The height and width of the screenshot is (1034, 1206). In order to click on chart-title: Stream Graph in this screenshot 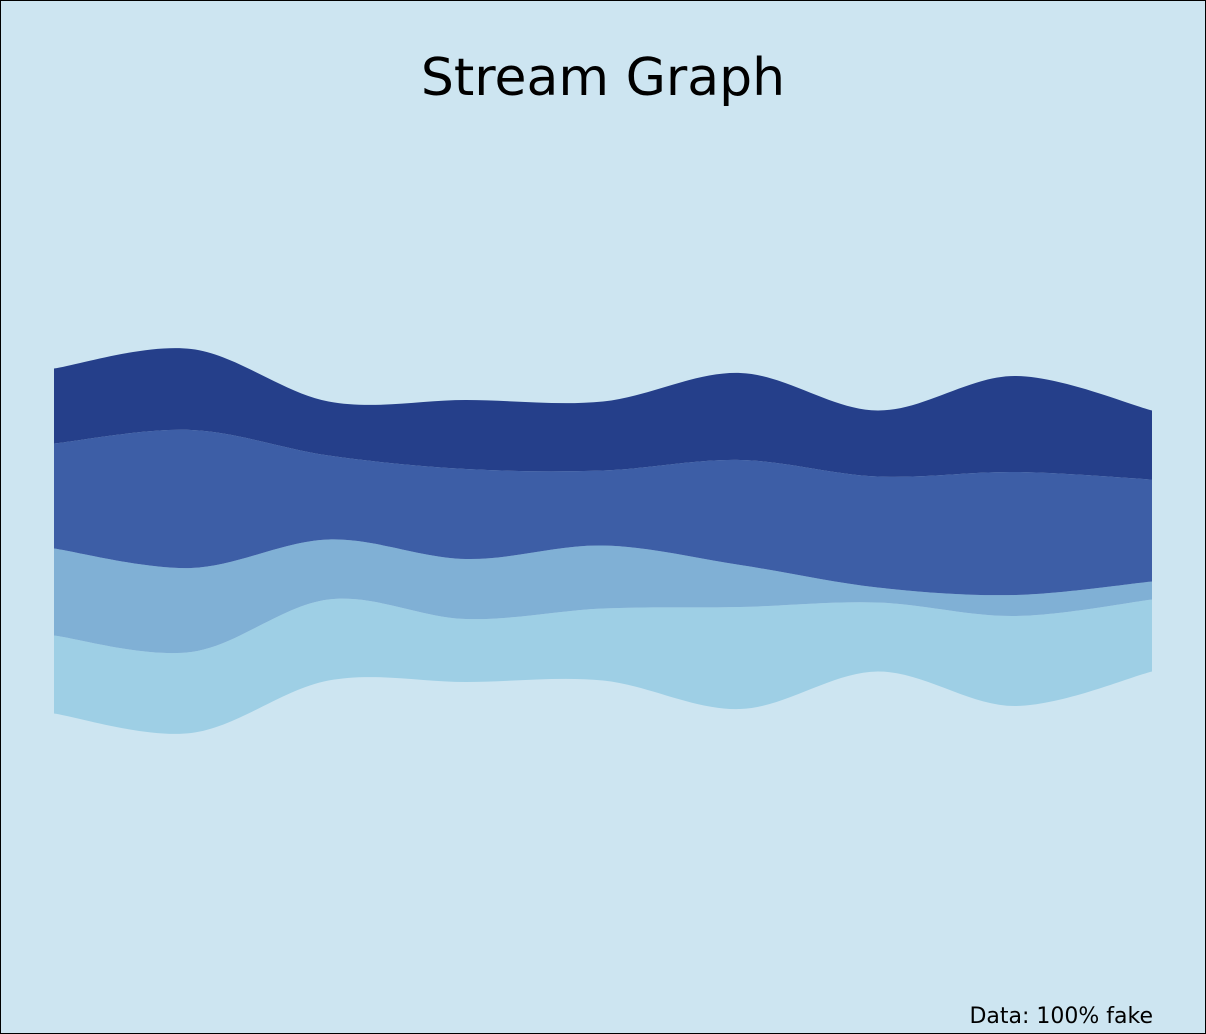, I will do `click(603, 78)`.